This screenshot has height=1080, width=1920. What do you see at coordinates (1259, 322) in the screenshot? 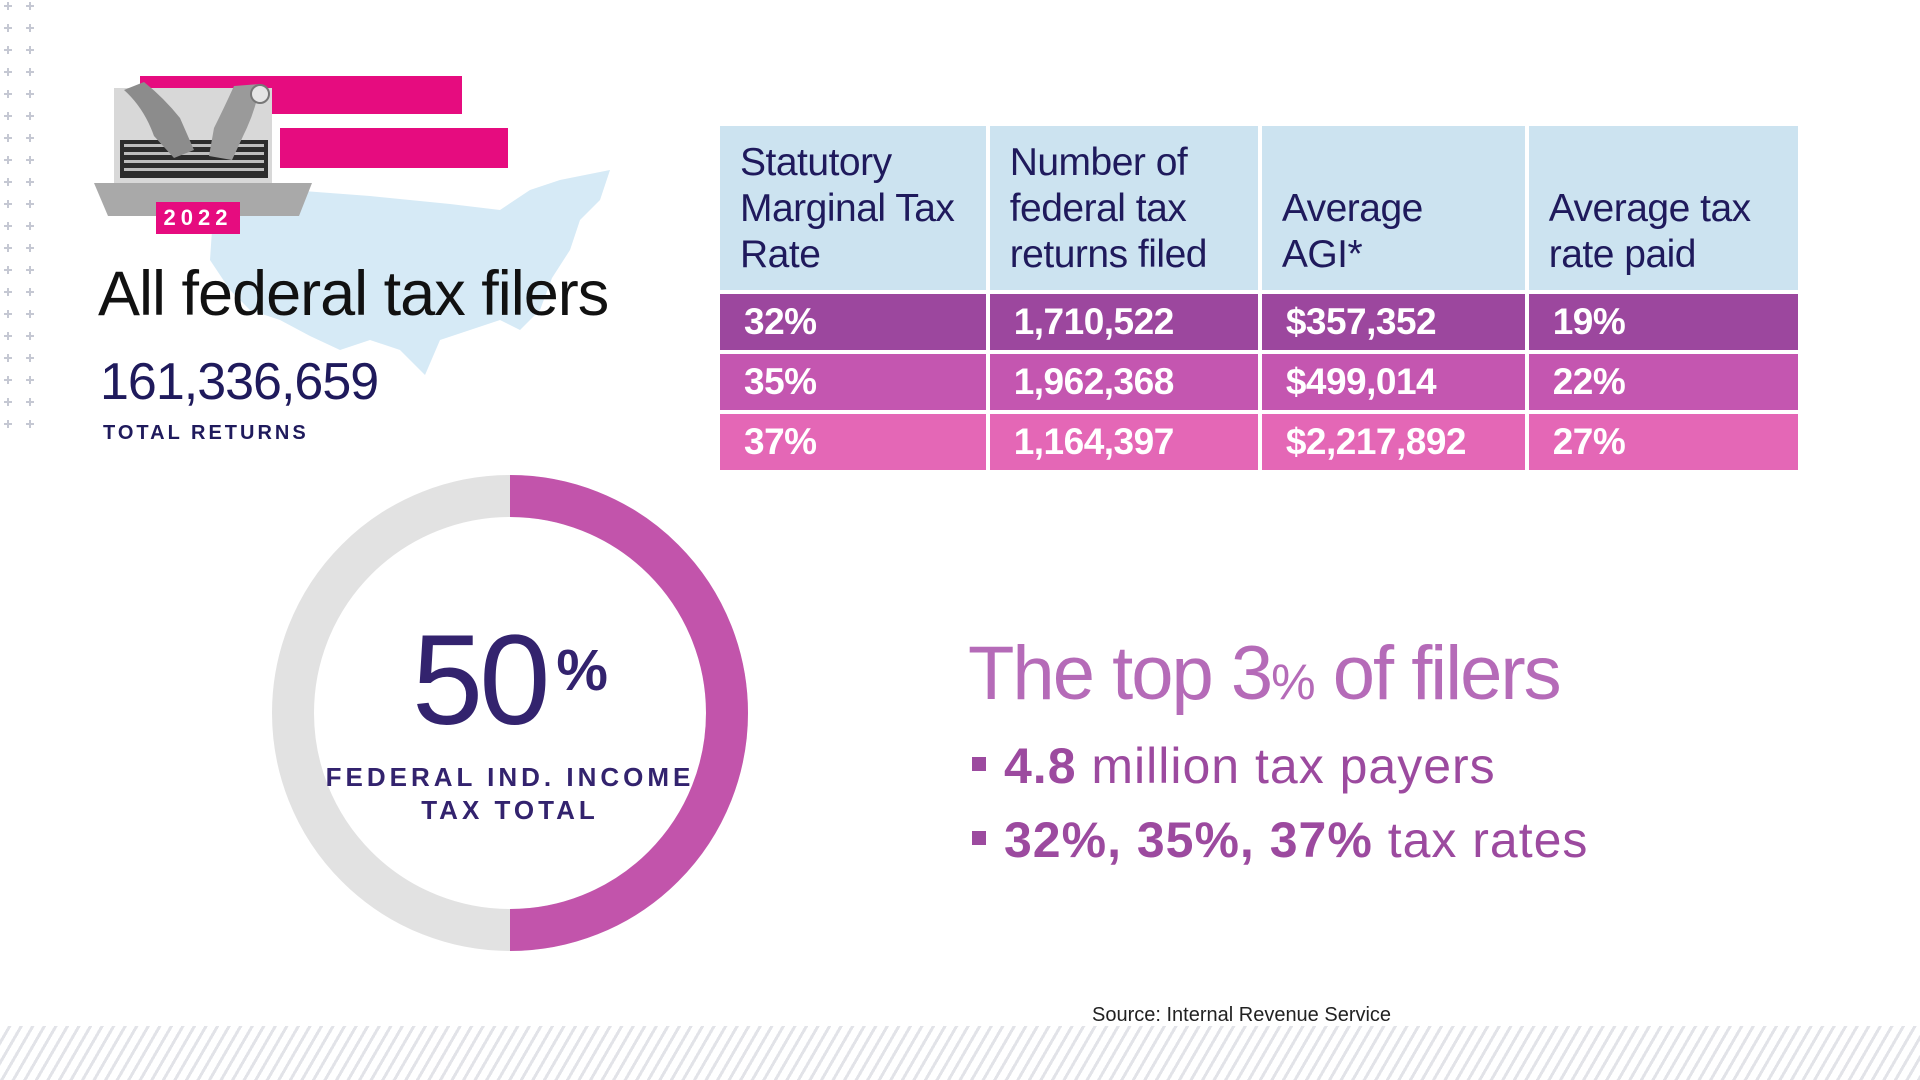
I see `table-row: 32% 1,710,522 $357,352 19%` at bounding box center [1259, 322].